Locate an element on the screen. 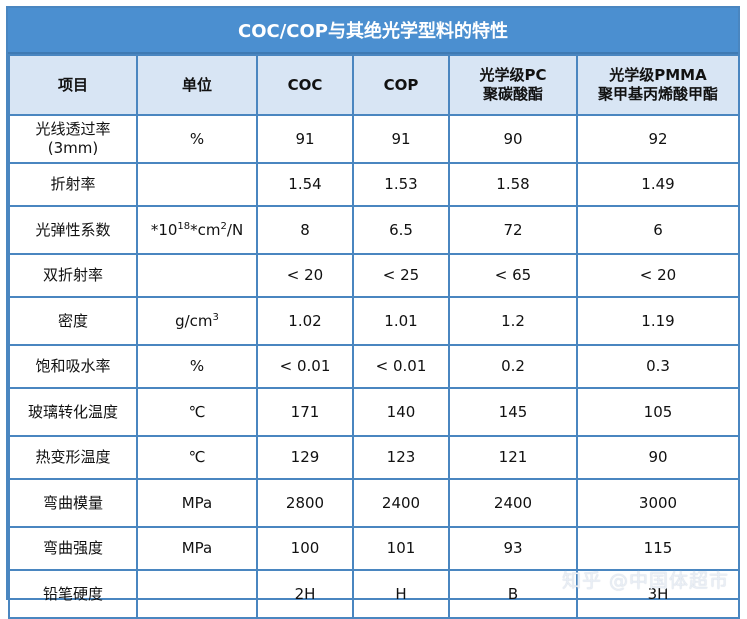 Image resolution: width=747 pixels, height=619 pixels. cell-pmma: 6 is located at coordinates (658, 230).